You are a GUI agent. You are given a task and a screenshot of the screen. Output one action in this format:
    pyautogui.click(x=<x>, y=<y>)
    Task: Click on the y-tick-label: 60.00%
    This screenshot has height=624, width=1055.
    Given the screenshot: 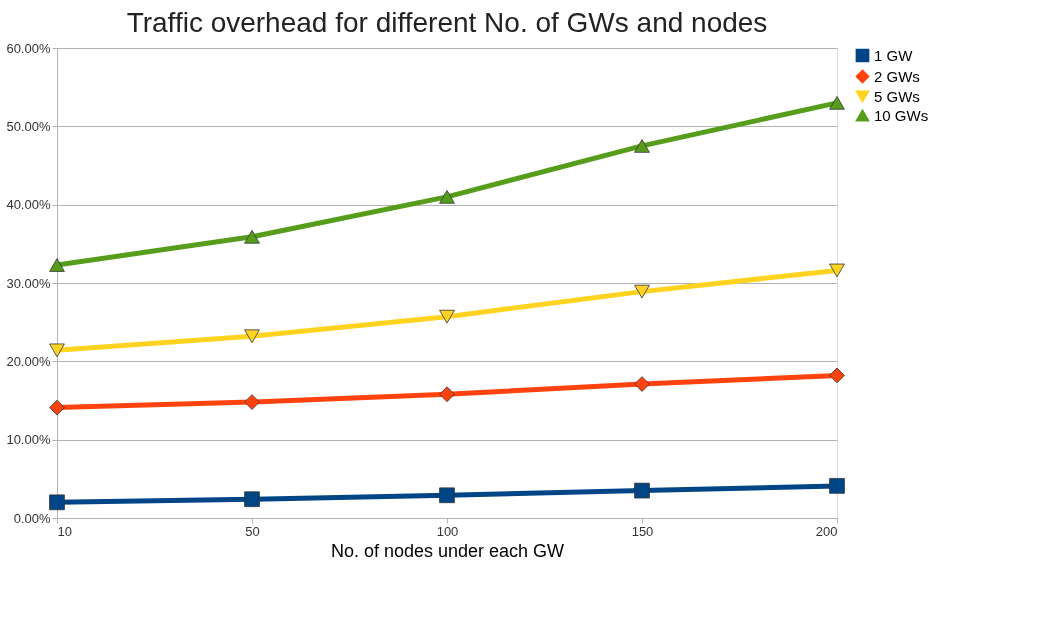 What is the action you would take?
    pyautogui.click(x=28, y=48)
    